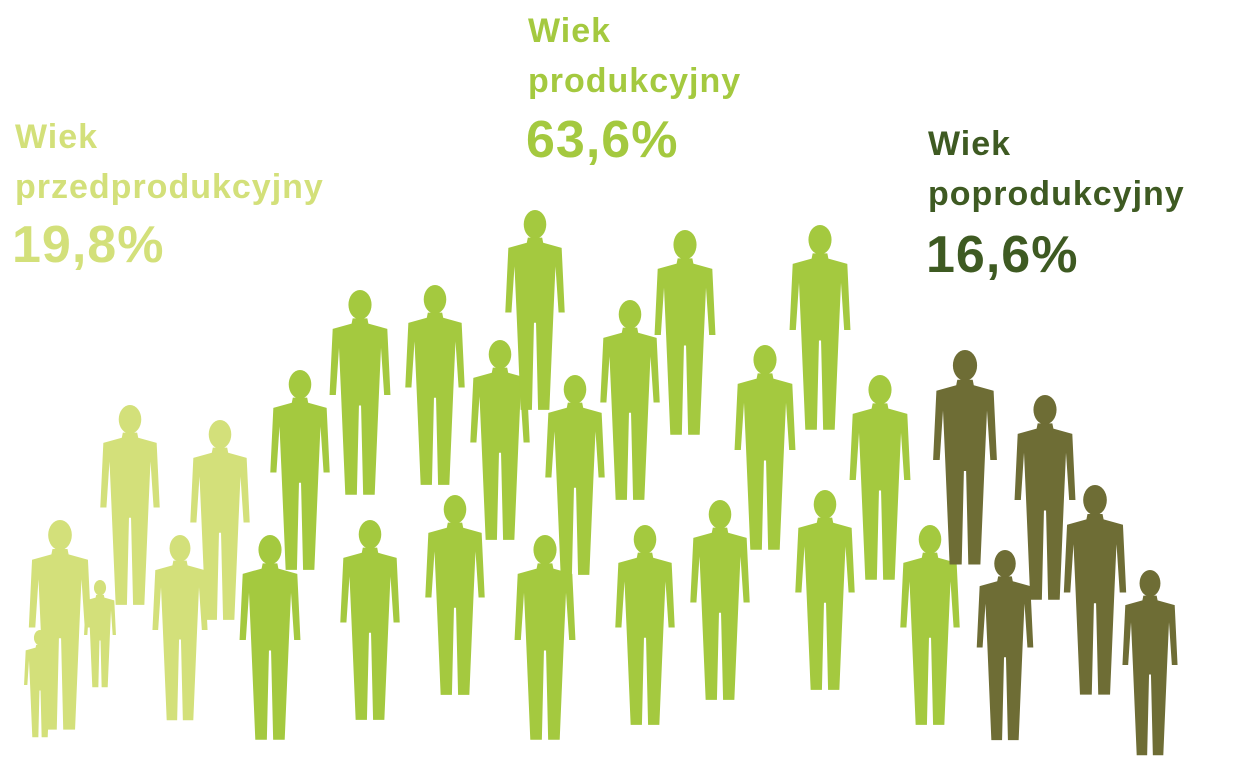  I want to click on group-pre: Wiek przedprodukcyjny 19,8%, so click(168, 196).